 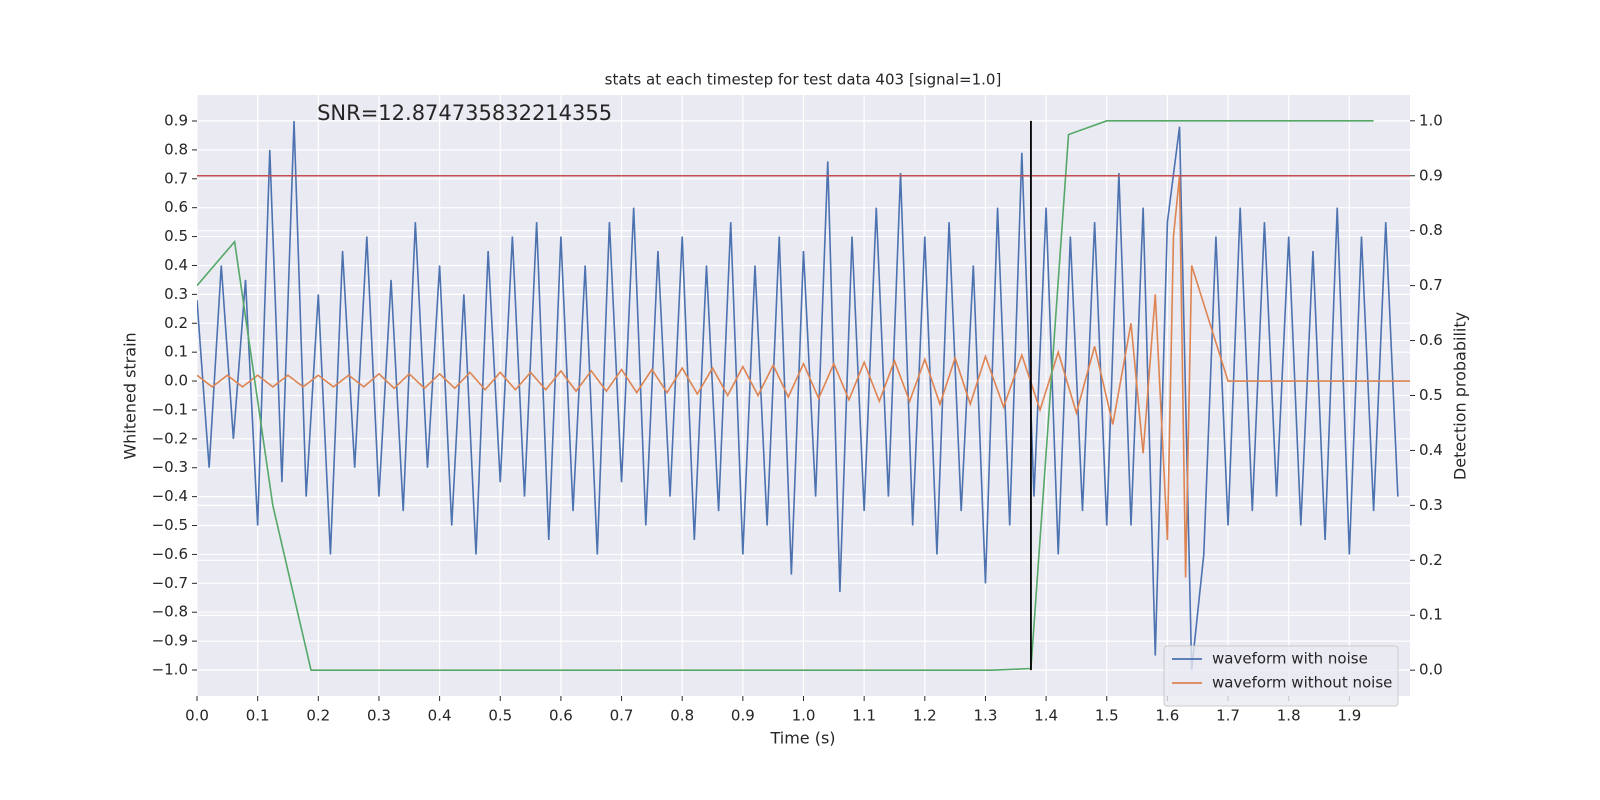 I want to click on x-tick-label: 0.5, so click(x=500, y=716).